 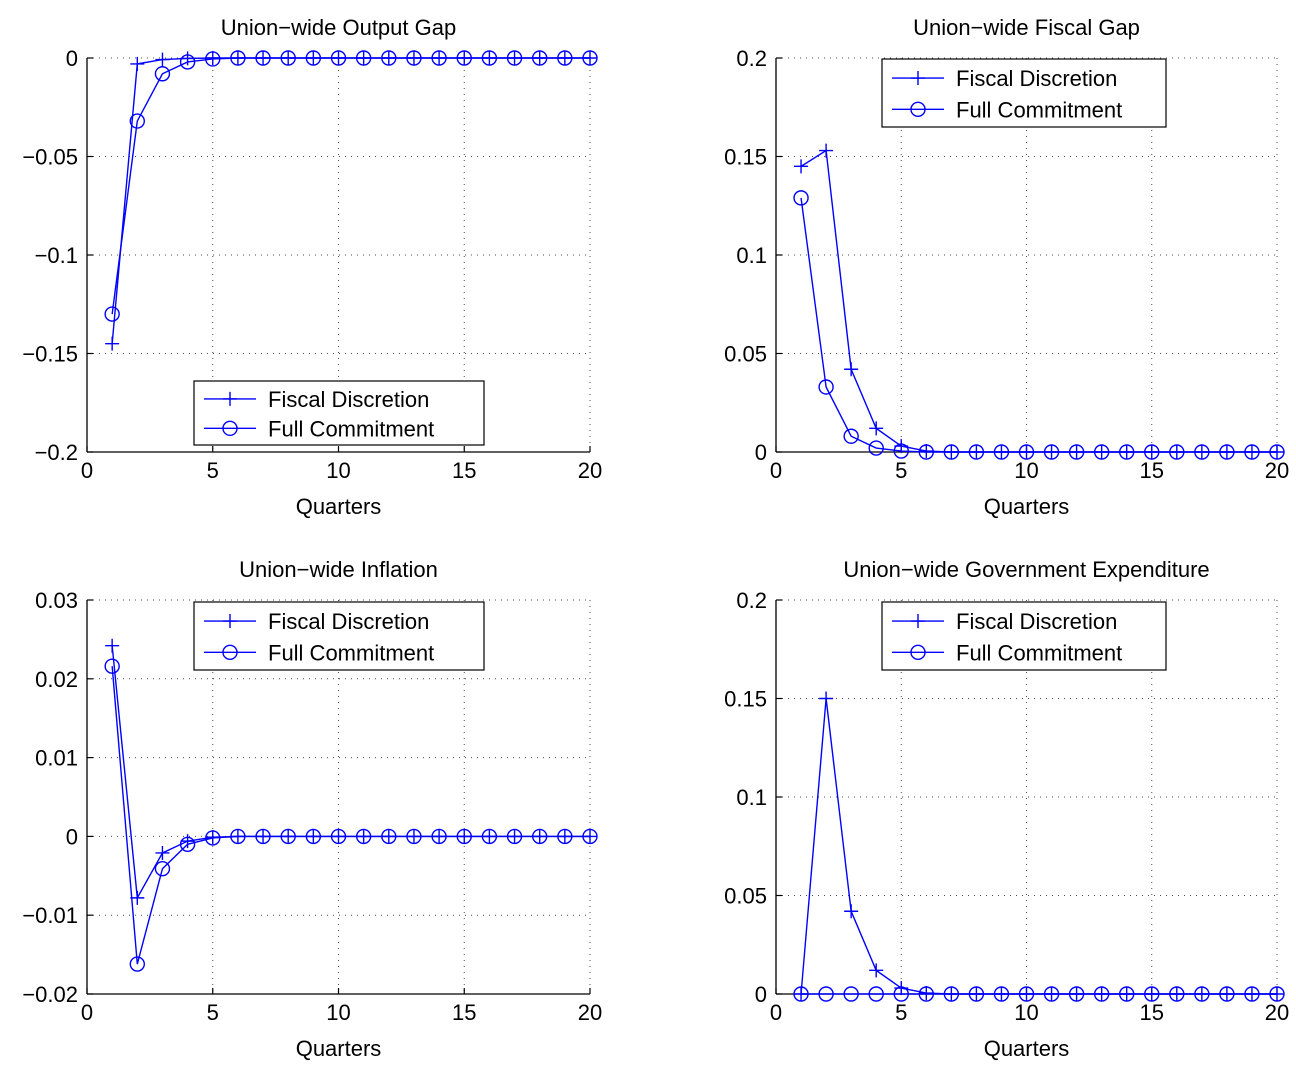 I want to click on y-tick-label: 0.15, so click(x=745, y=157).